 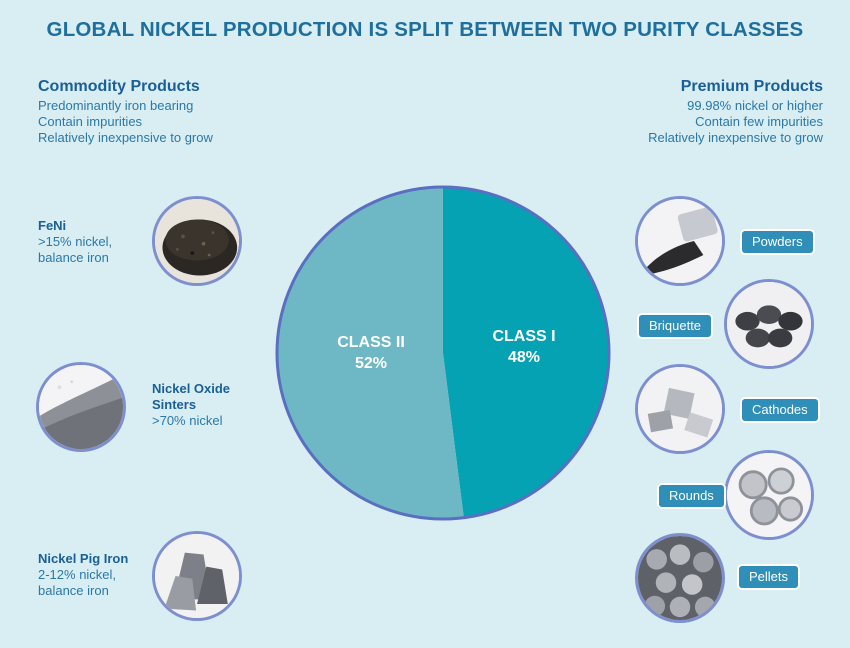 What do you see at coordinates (769, 324) in the screenshot?
I see `briquette-photo` at bounding box center [769, 324].